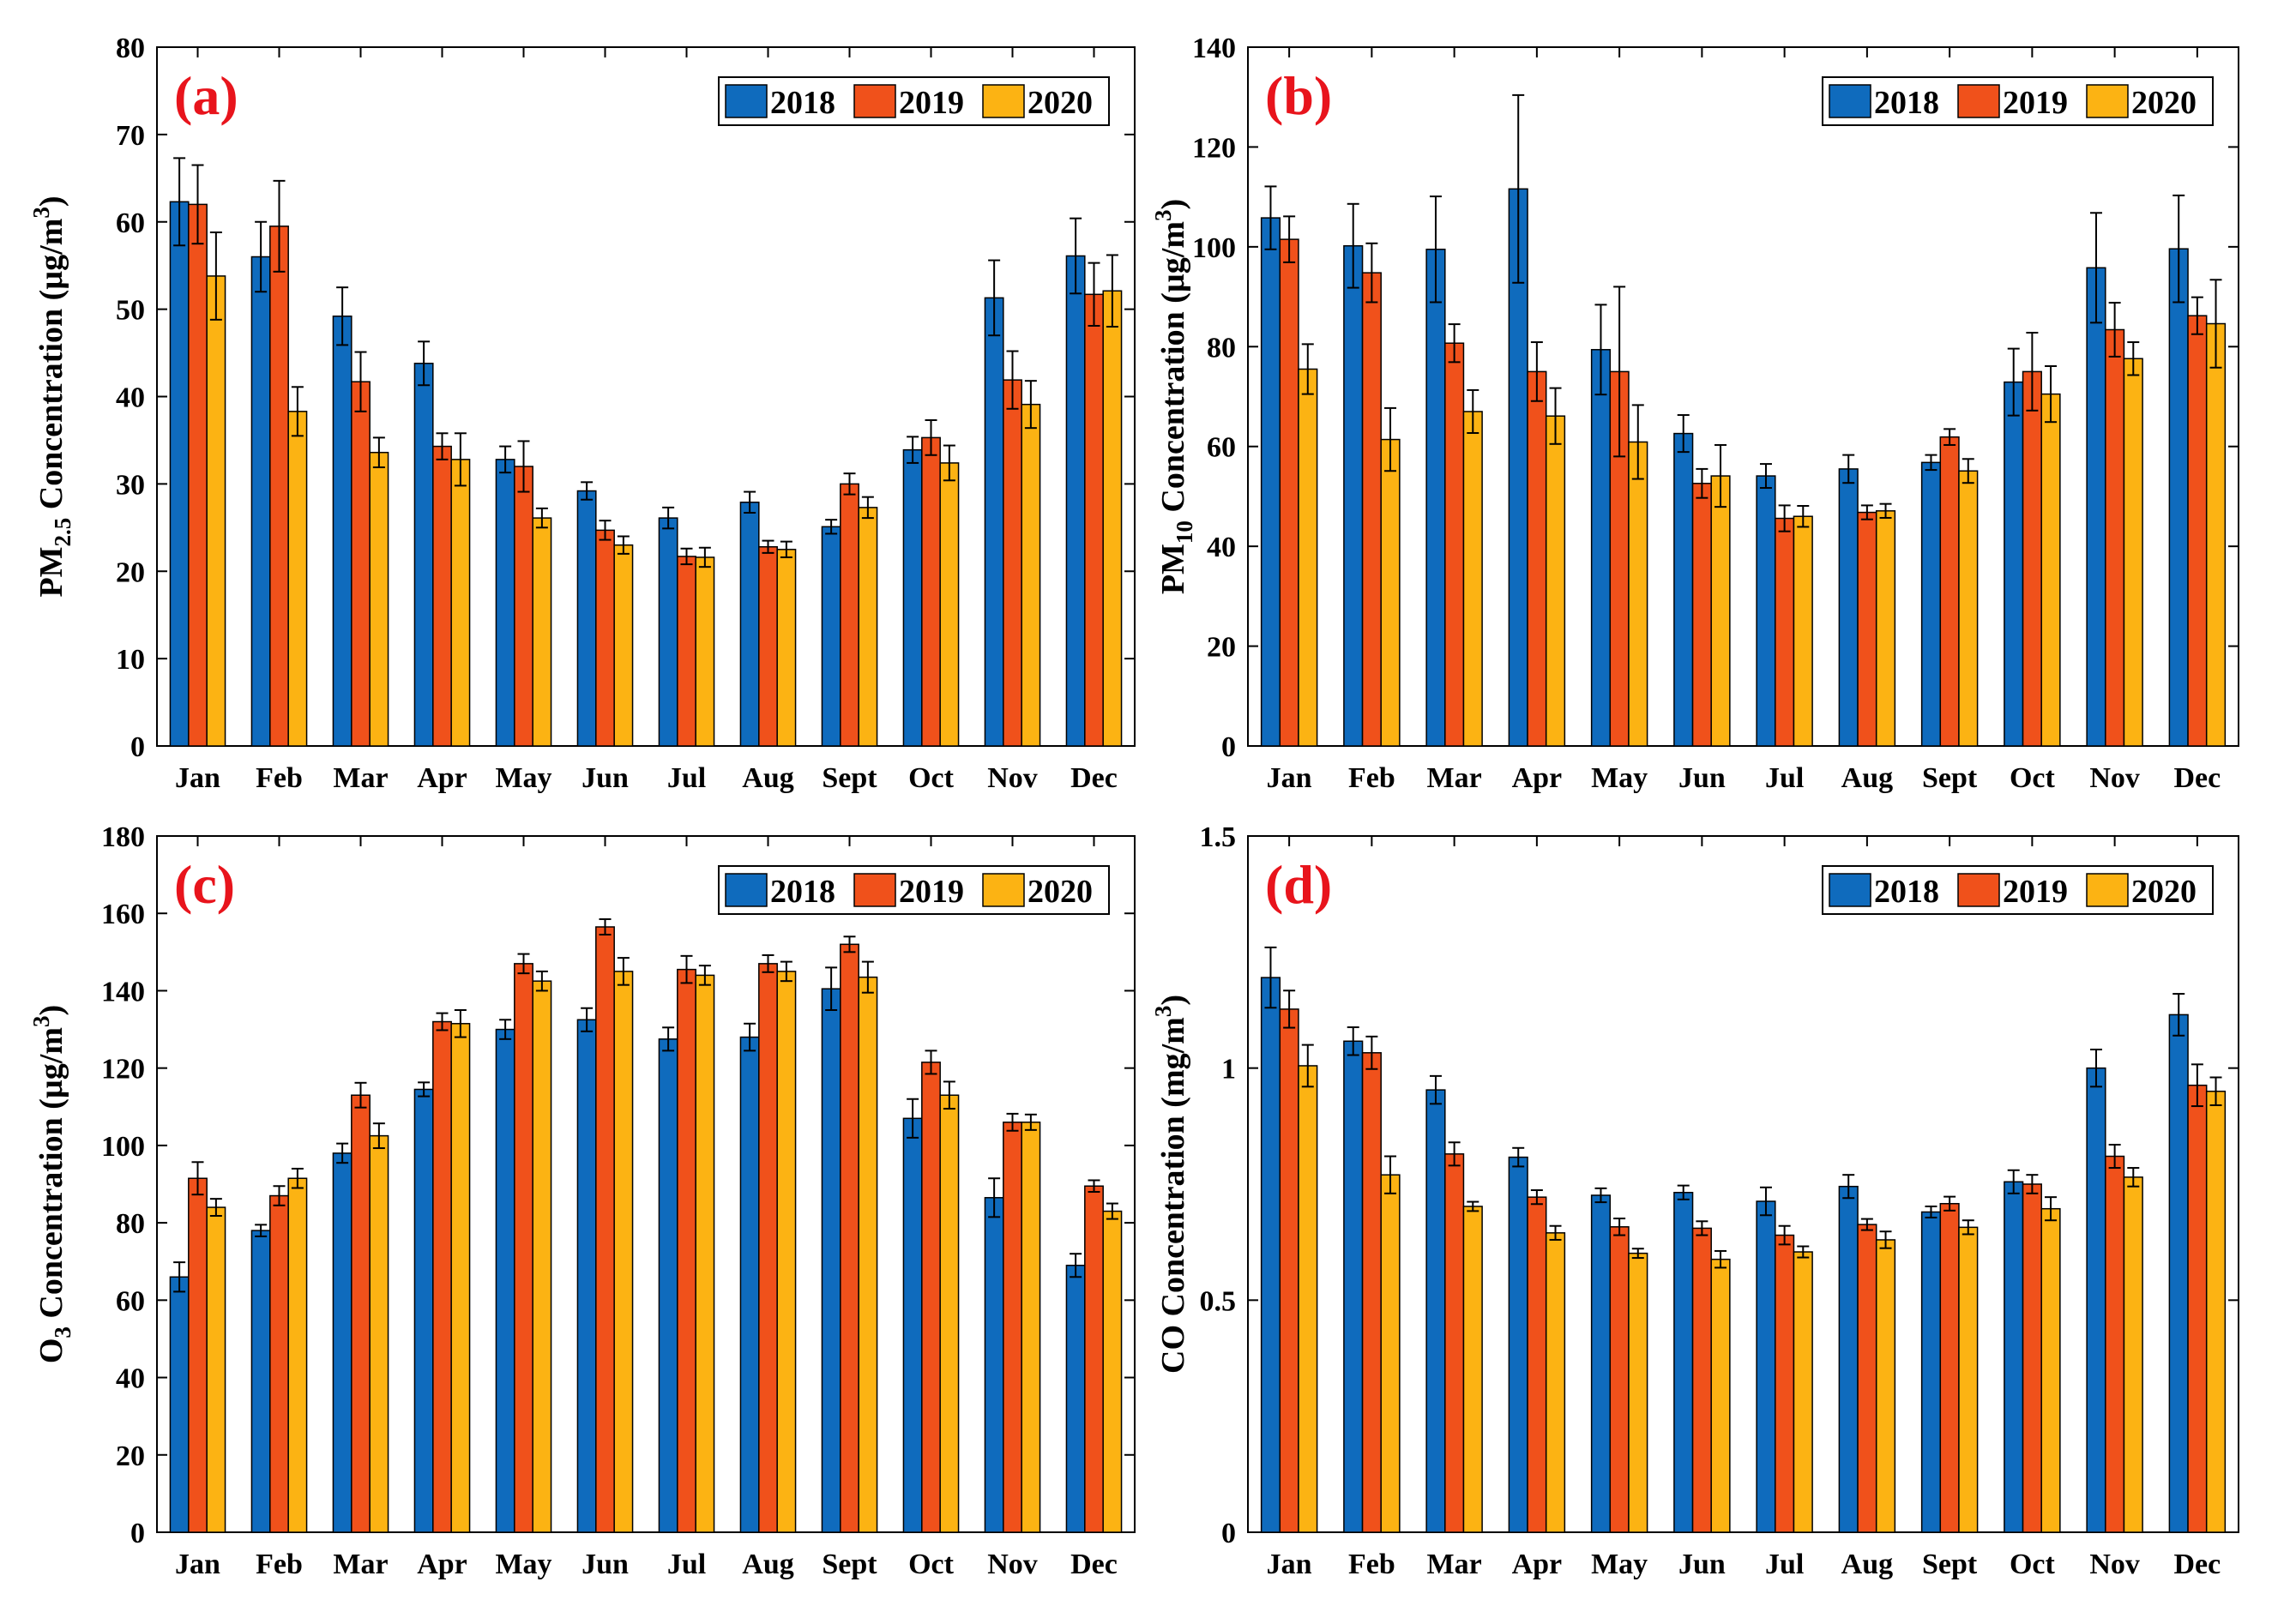 The height and width of the screenshot is (1618, 2296). What do you see at coordinates (1435, 1311) in the screenshot?
I see `bar-2018-mar` at bounding box center [1435, 1311].